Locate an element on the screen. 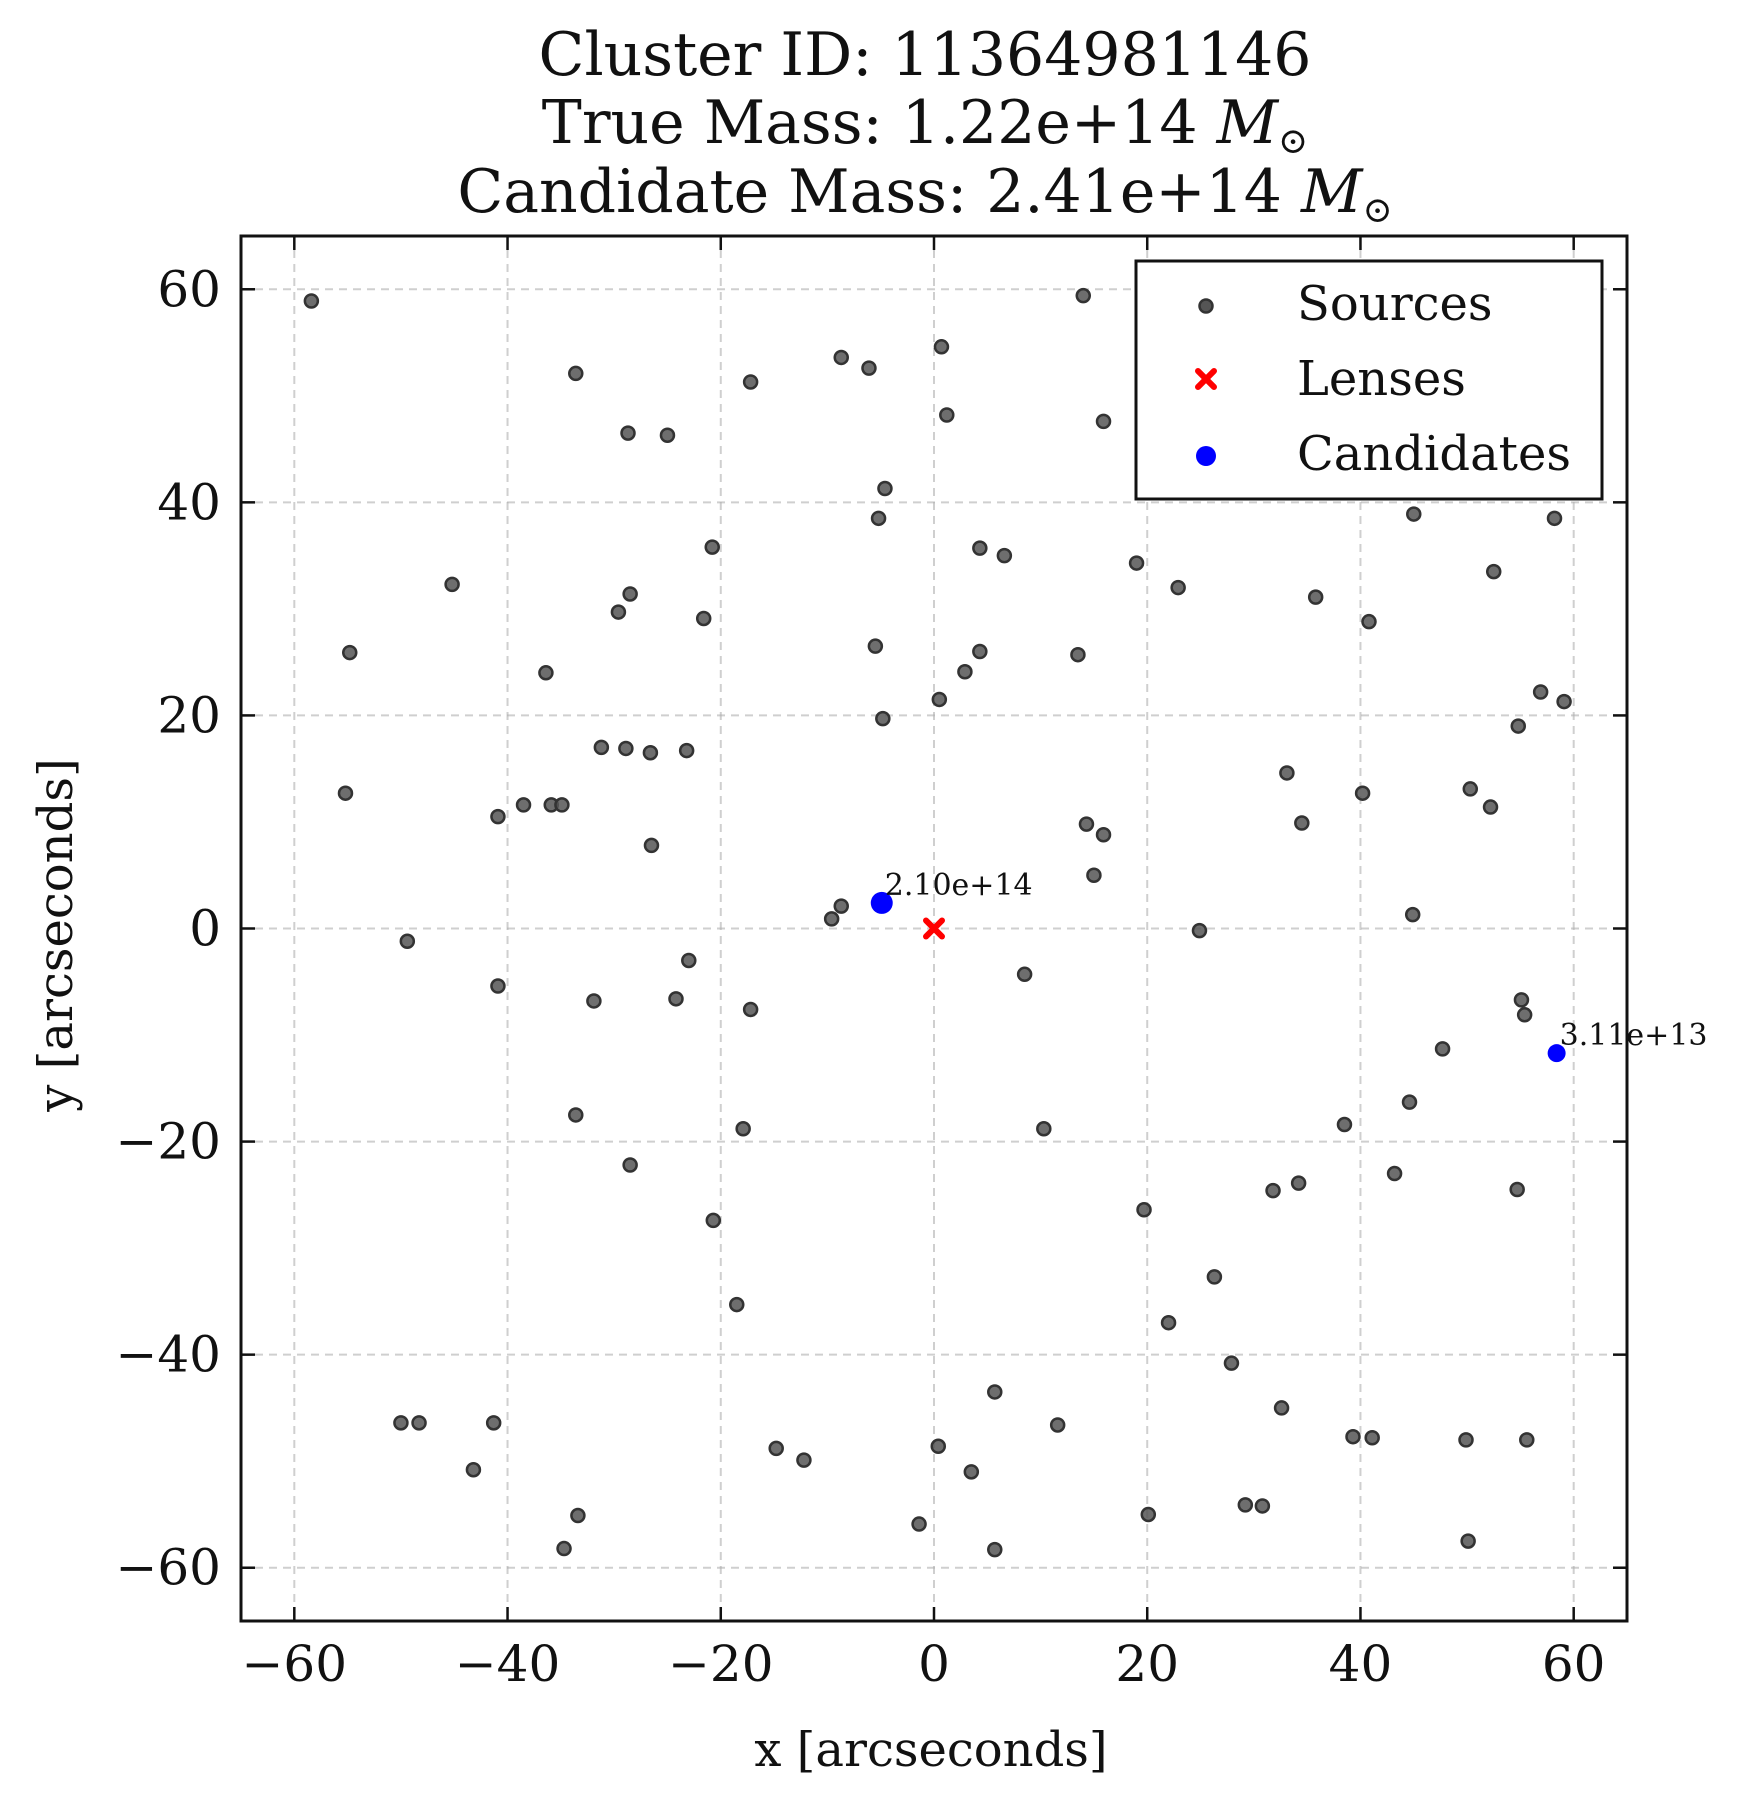 This screenshot has width=1751, height=1808. legend-marker-lenses is located at coordinates (1206, 379).